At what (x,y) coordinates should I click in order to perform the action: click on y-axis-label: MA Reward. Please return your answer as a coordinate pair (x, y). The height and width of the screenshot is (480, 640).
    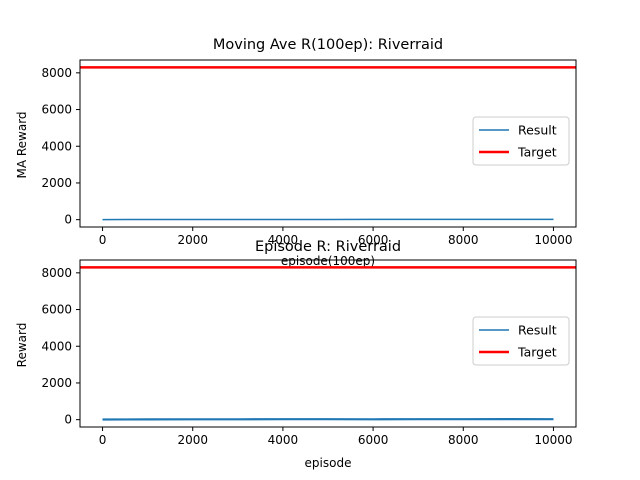
    Looking at the image, I should click on (22, 144).